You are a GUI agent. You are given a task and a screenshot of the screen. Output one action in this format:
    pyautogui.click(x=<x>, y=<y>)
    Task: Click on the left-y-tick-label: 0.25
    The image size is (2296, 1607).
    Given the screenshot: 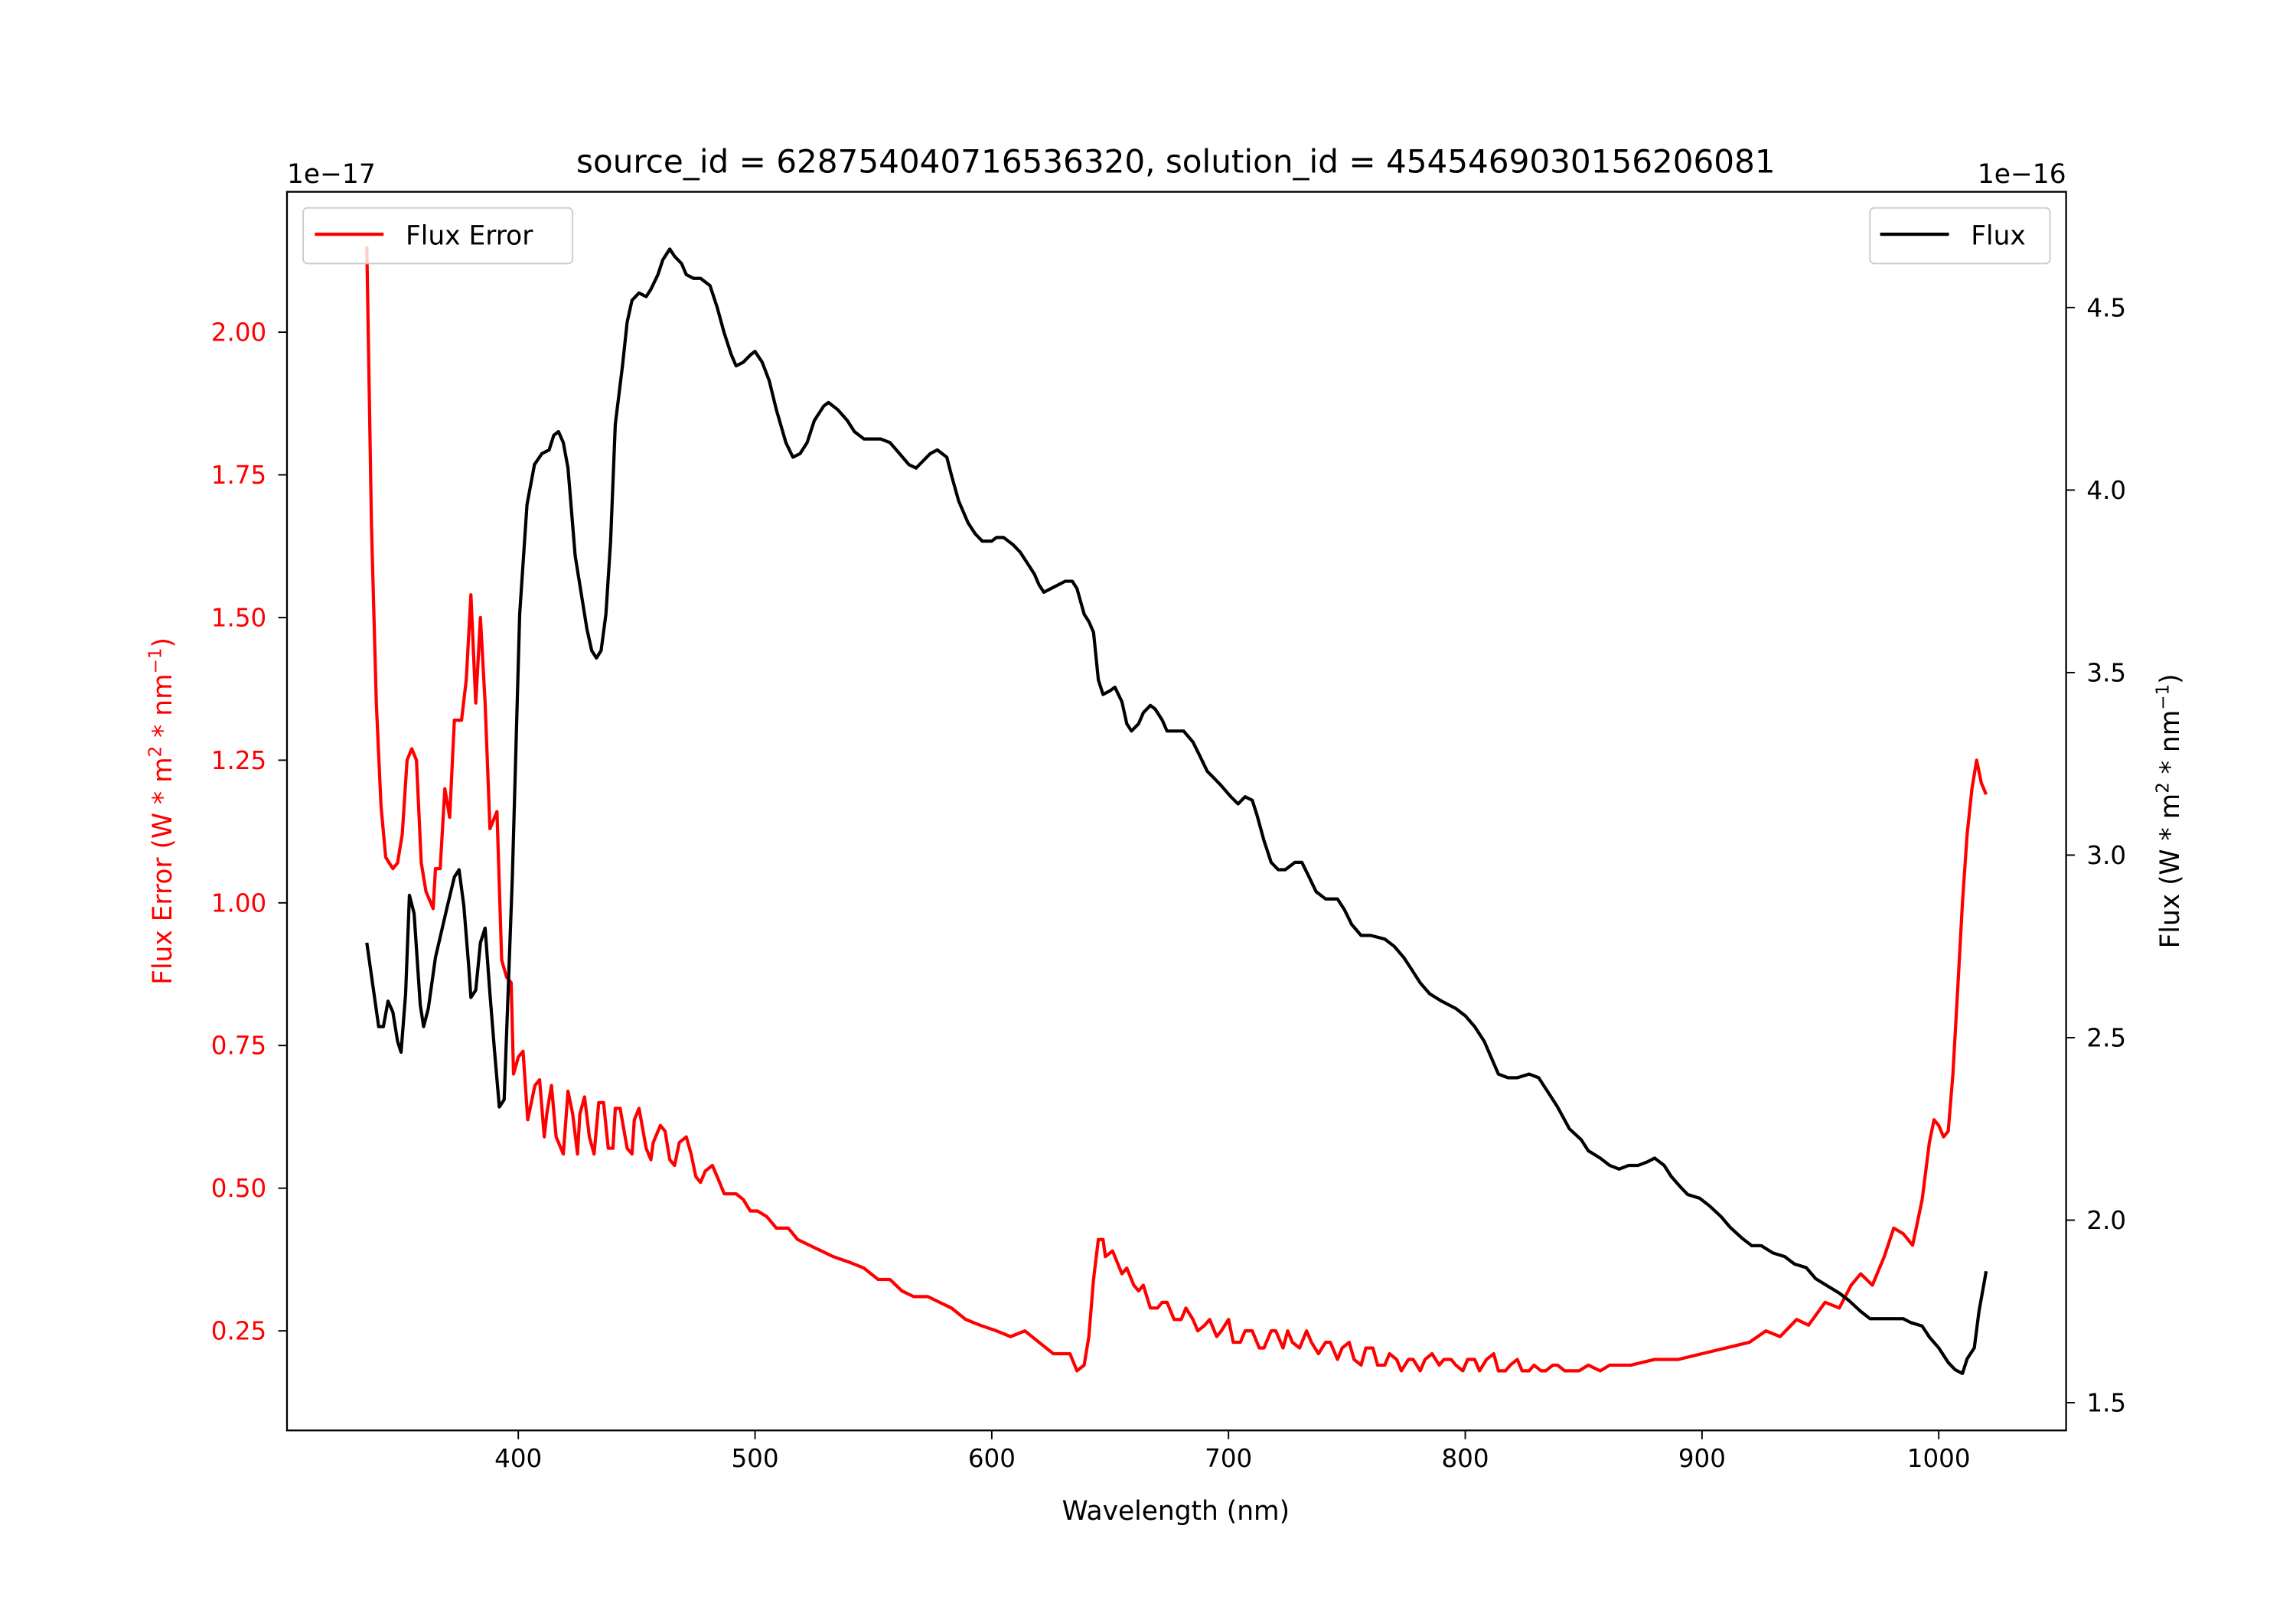 What is the action you would take?
    pyautogui.click(x=238, y=1331)
    